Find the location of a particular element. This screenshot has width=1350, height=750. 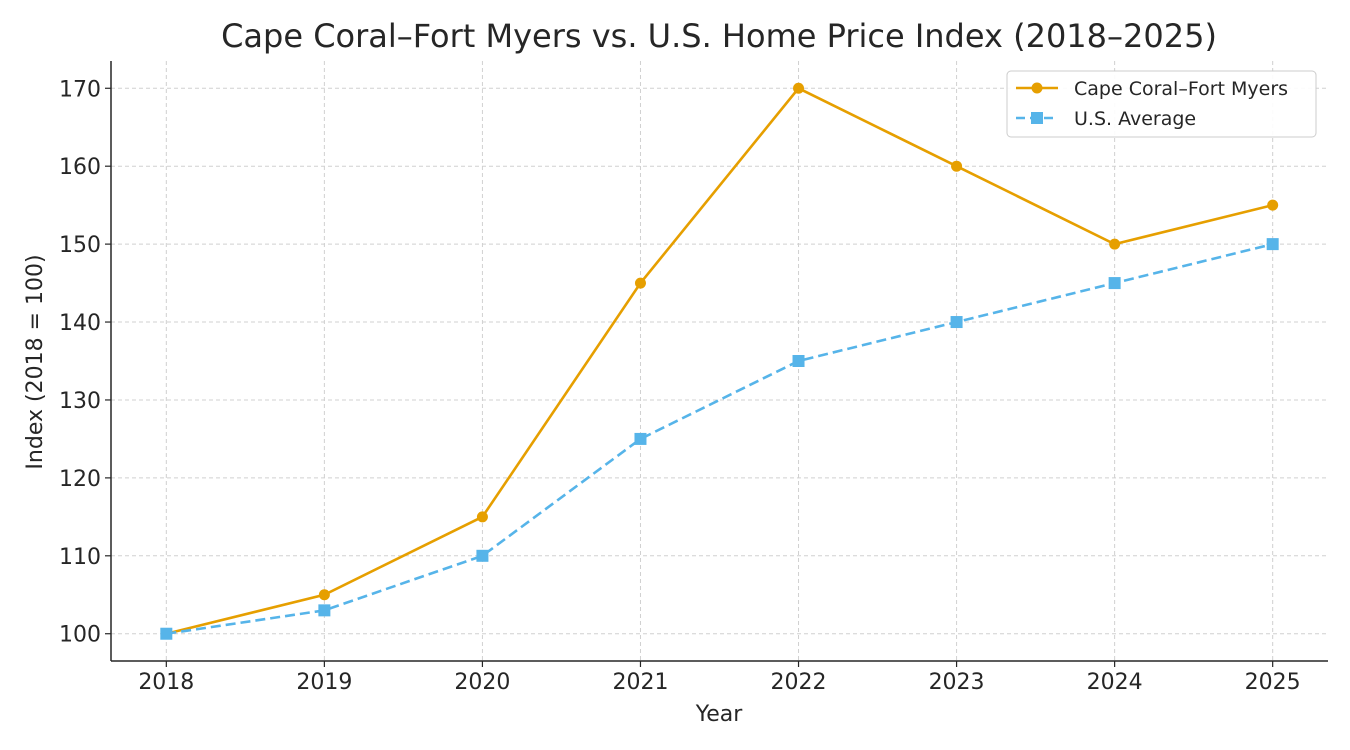

legend-label: U.S. Average is located at coordinates (1135, 119).